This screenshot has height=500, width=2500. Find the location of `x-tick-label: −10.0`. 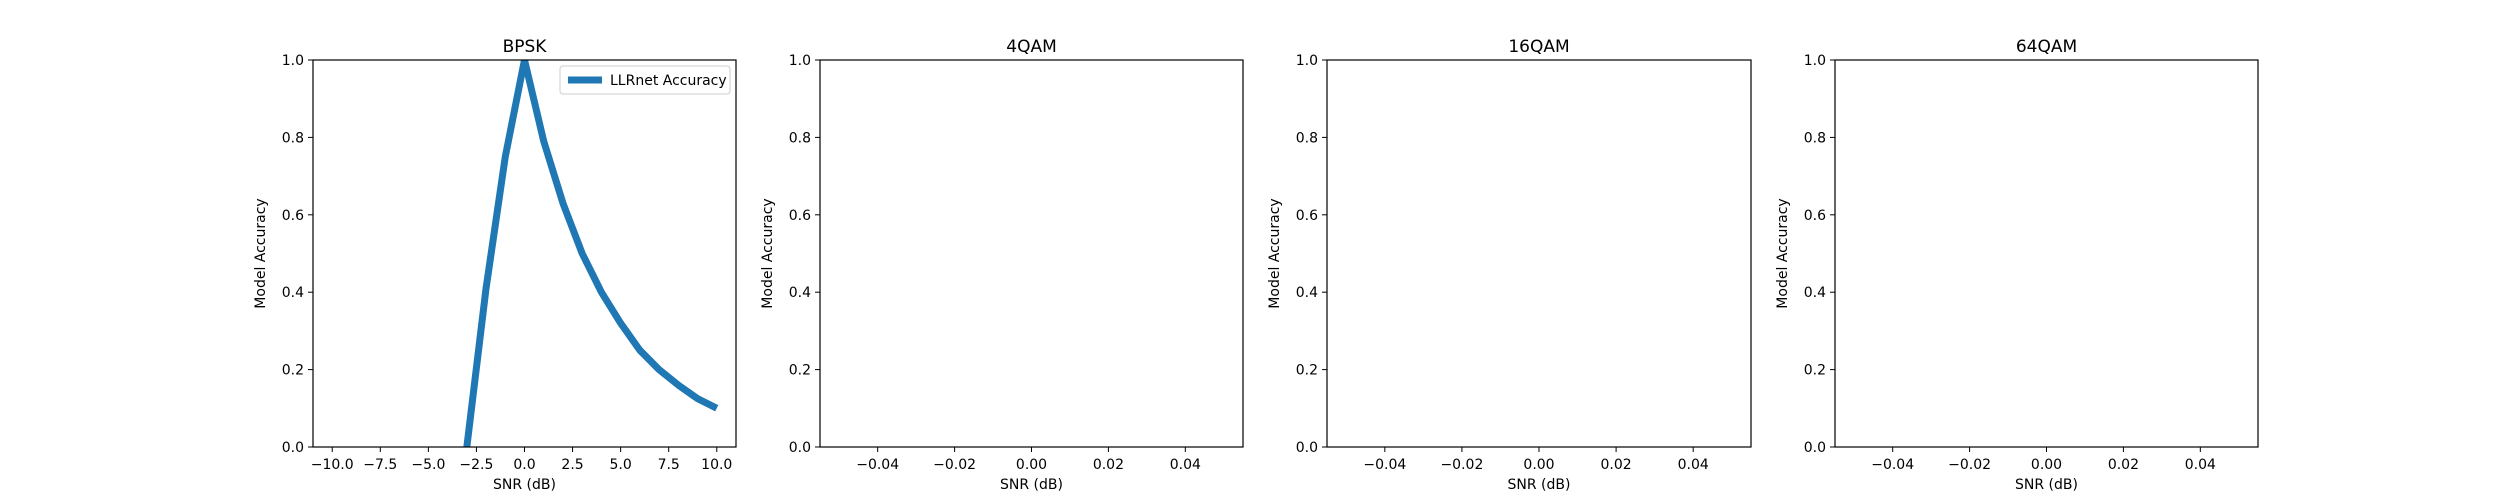

x-tick-label: −10.0 is located at coordinates (332, 465).